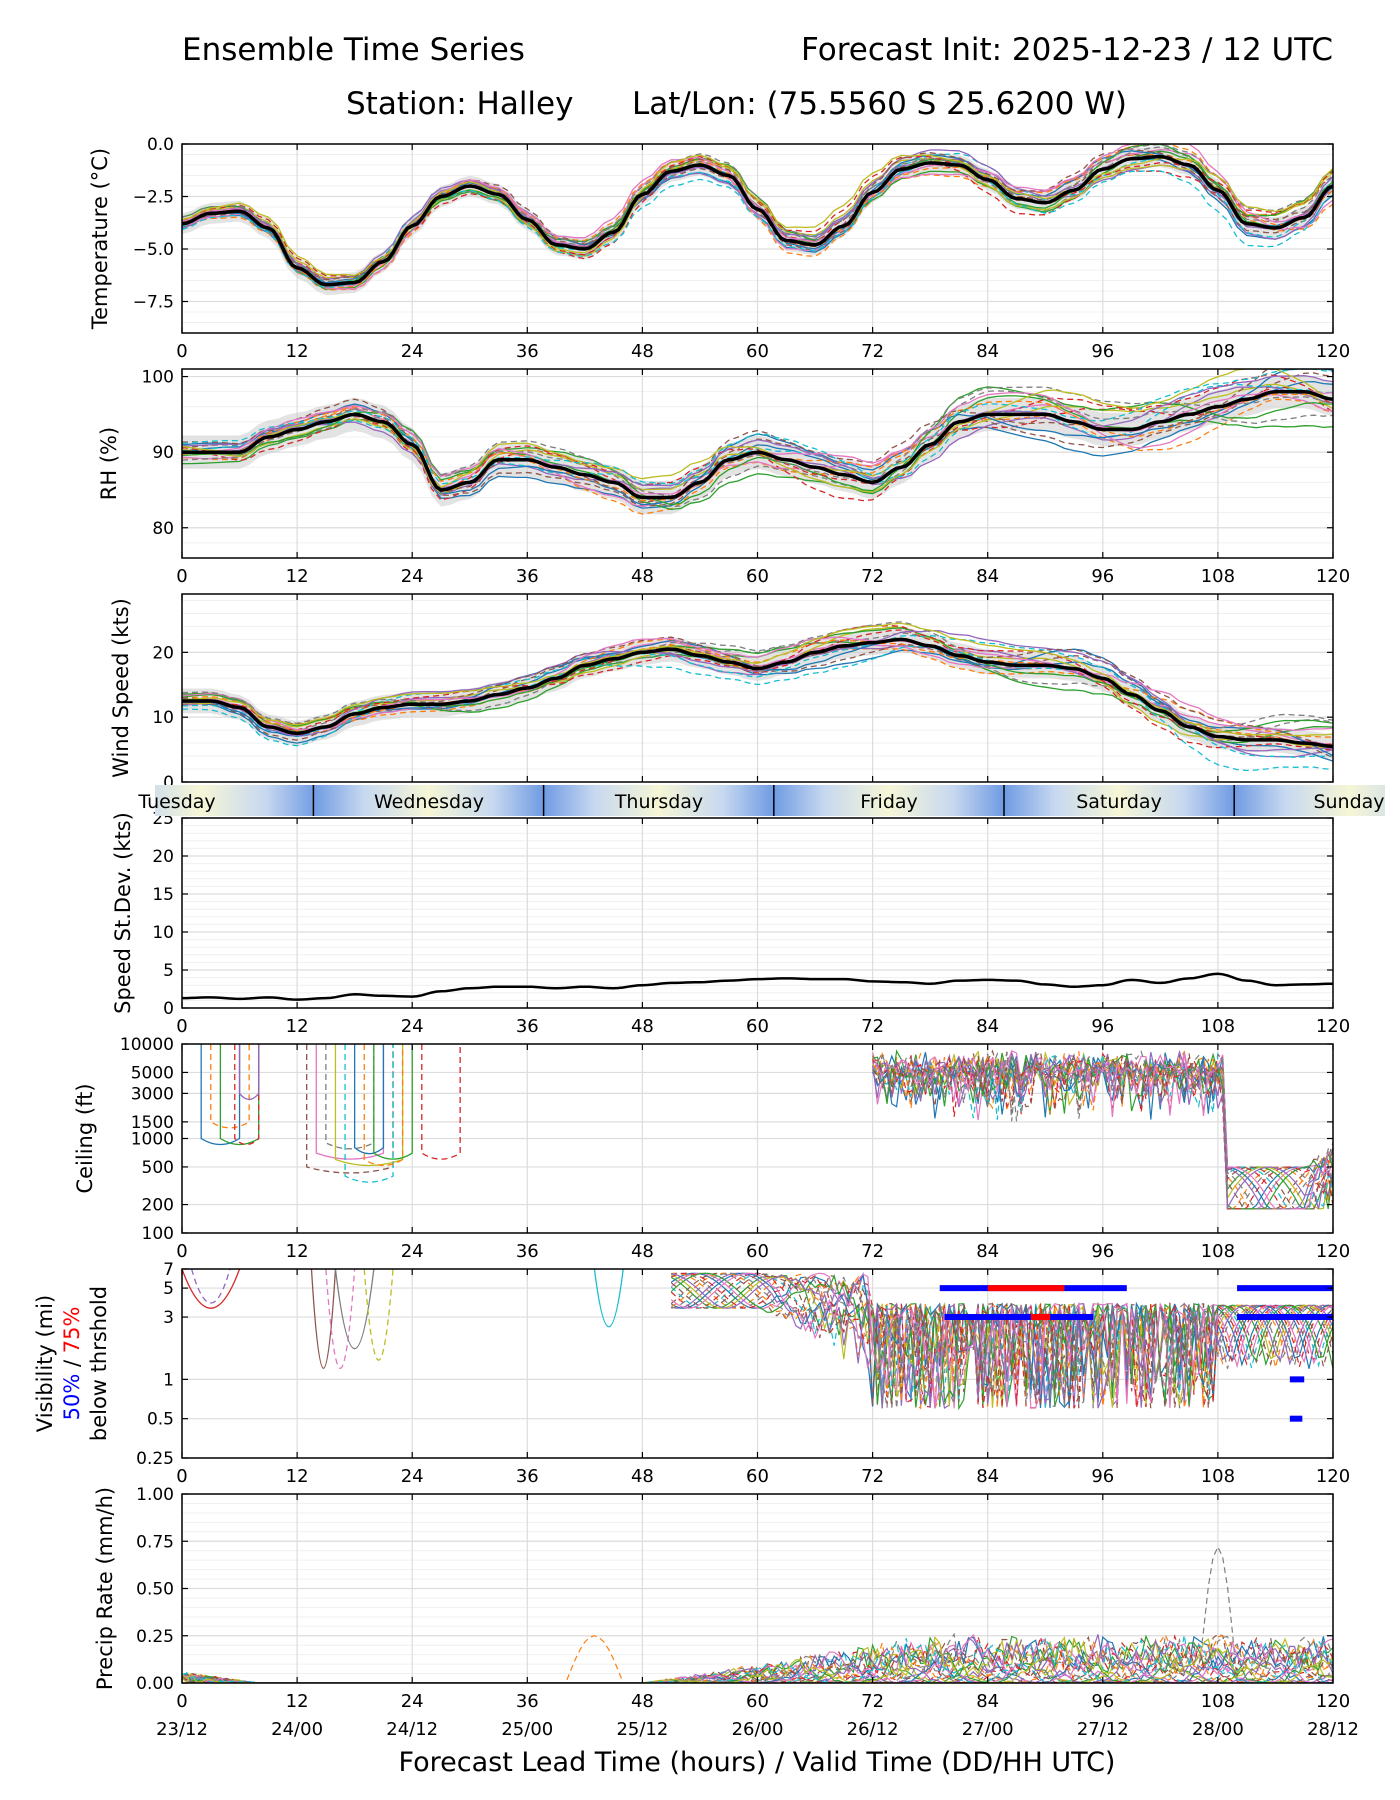  What do you see at coordinates (1348, 802) in the screenshot?
I see `day-label: Sunday` at bounding box center [1348, 802].